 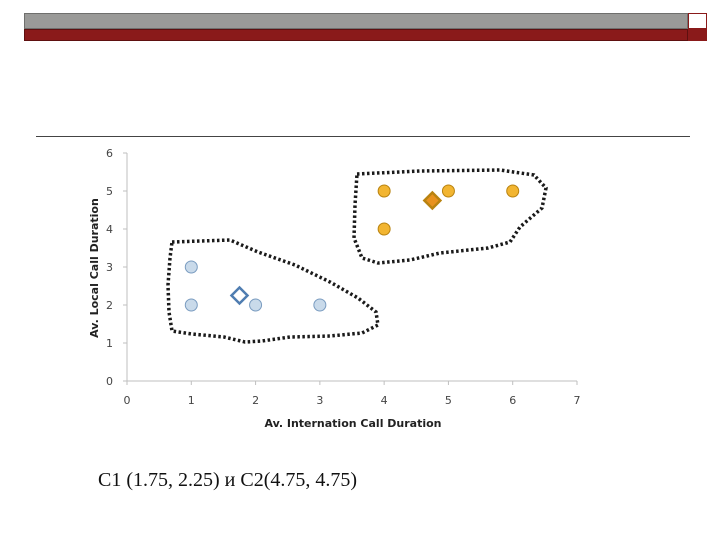 What do you see at coordinates (432, 200) in the screenshot?
I see `centroid-2-marker` at bounding box center [432, 200].